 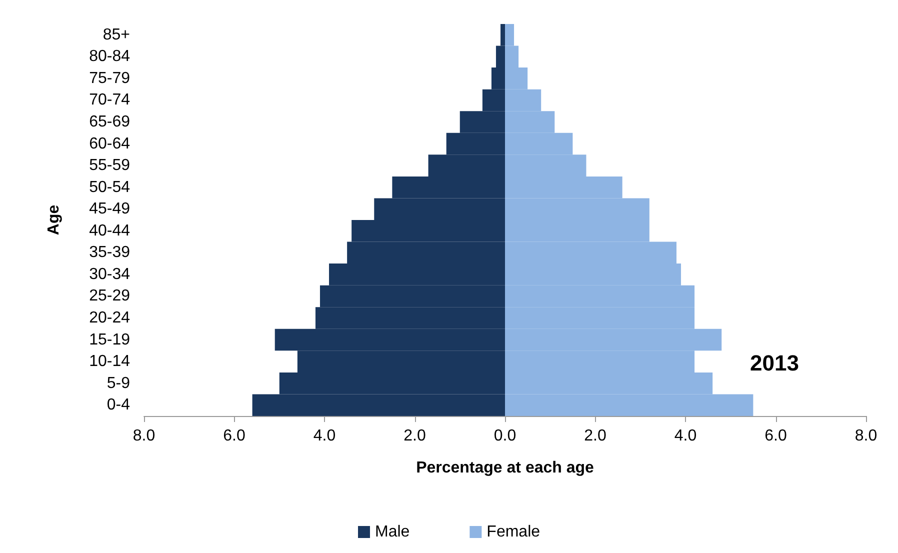 I want to click on y-tick-label: 85+, so click(x=116, y=35).